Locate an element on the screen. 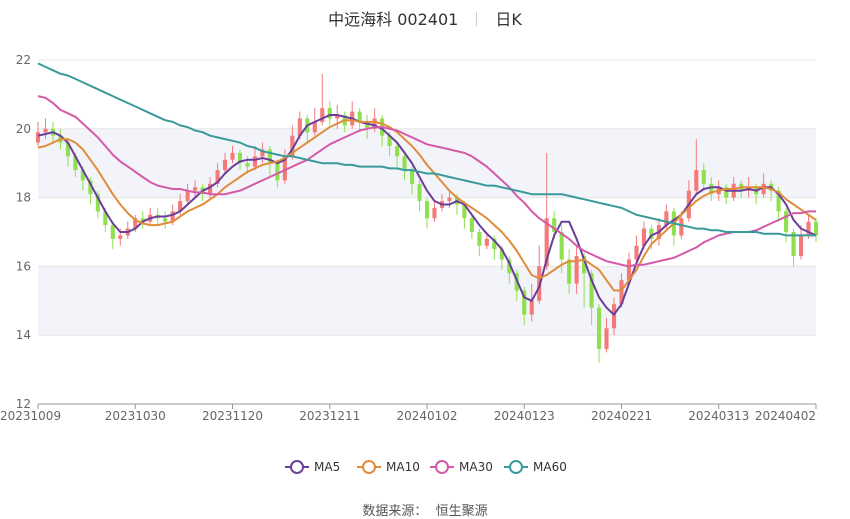  stock-name: 中远海科 002401 is located at coordinates (393, 19).